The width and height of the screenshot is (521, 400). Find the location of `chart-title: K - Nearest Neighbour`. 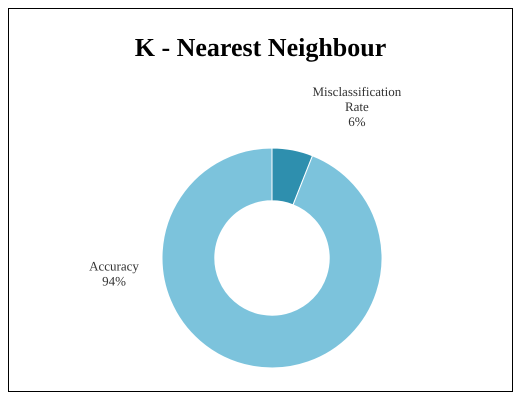

chart-title: K - Nearest Neighbour is located at coordinates (261, 48).